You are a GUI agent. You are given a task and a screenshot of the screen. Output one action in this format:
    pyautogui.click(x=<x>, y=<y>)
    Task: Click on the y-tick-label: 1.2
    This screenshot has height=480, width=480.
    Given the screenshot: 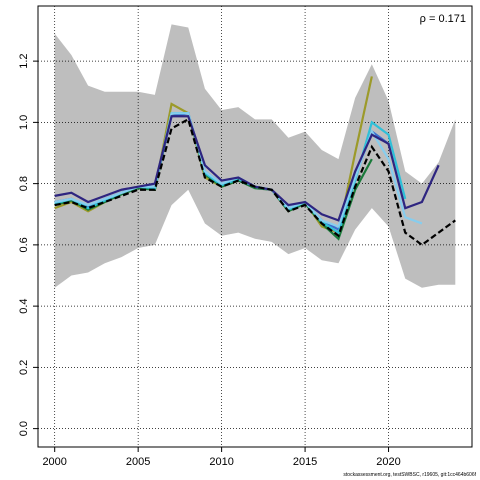 What is the action you would take?
    pyautogui.click(x=24, y=60)
    